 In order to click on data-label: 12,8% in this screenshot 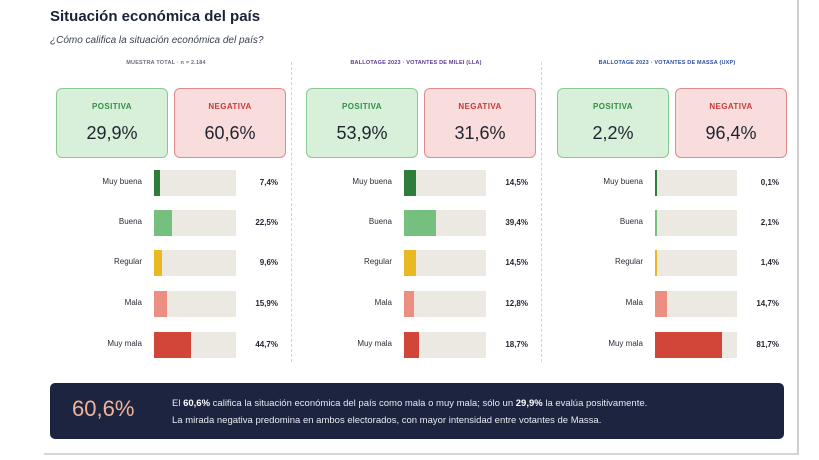, I will do `click(516, 303)`.